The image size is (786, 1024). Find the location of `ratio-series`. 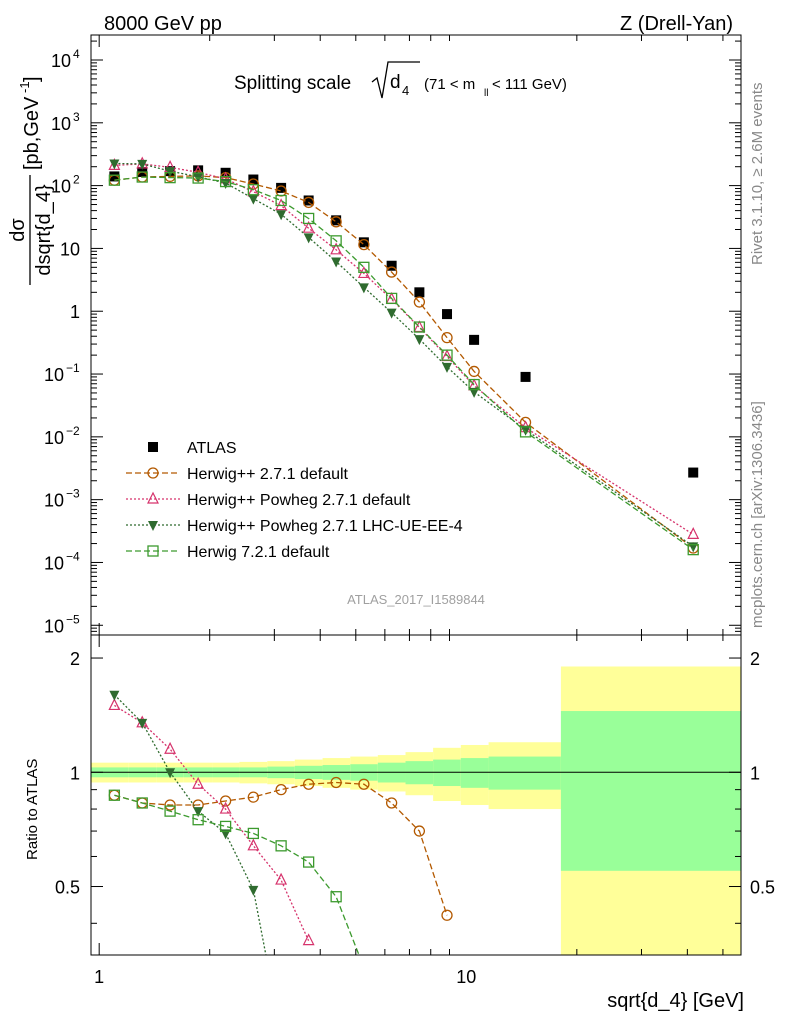

ratio-series is located at coordinates (280, 822).